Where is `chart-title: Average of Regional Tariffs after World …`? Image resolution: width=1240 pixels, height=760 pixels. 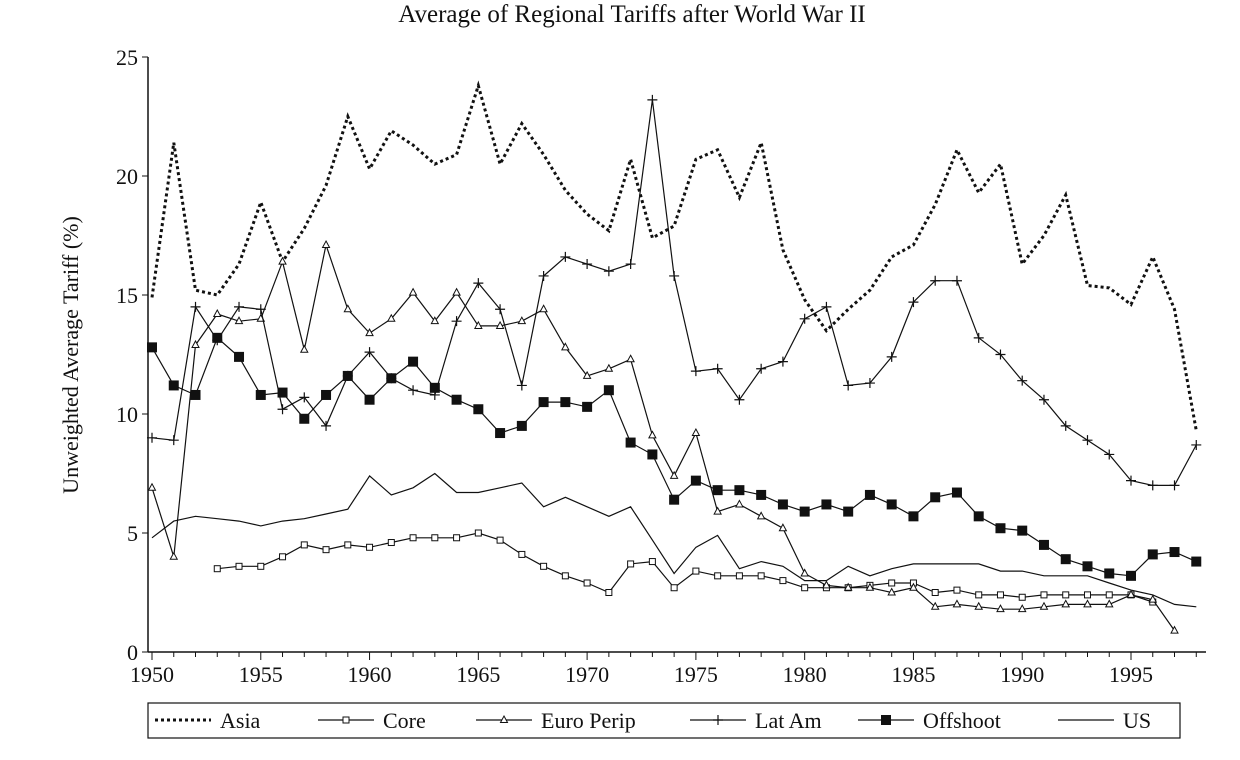 chart-title: Average of Regional Tariffs after World … is located at coordinates (631, 14).